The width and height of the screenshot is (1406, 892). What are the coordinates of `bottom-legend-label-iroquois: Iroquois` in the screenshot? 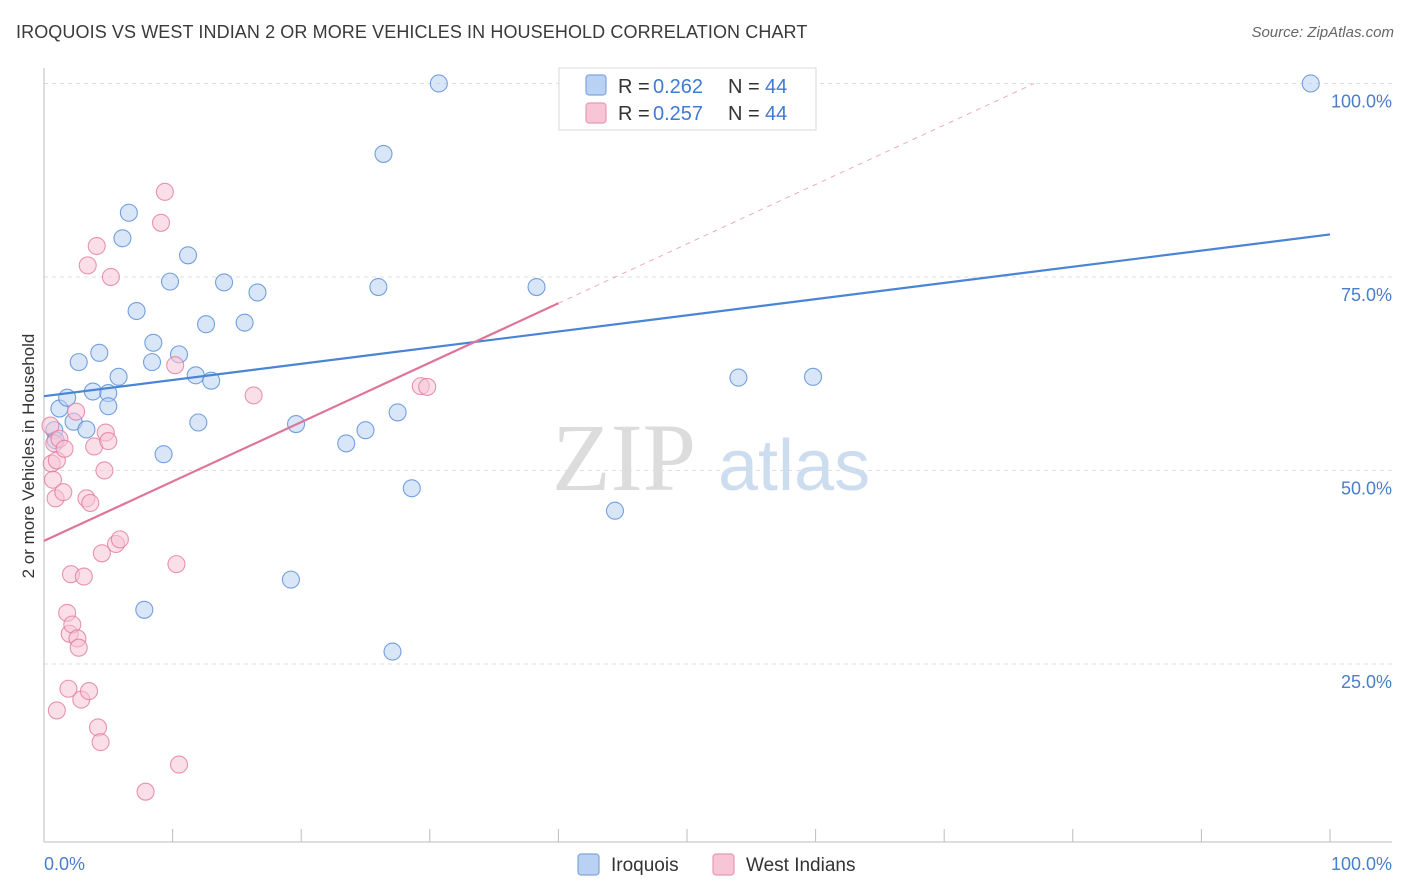 It's located at (645, 865).